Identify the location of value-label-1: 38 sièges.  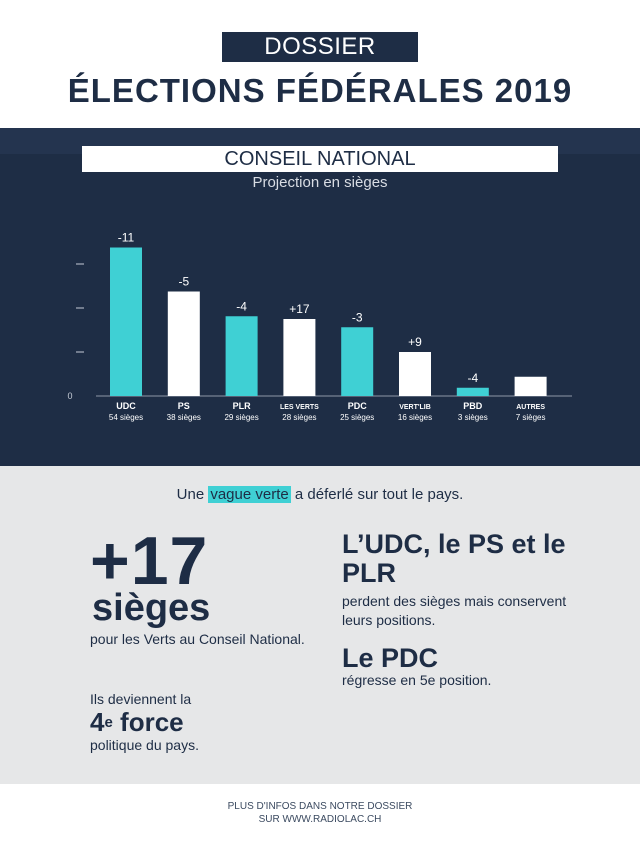
(184, 417).